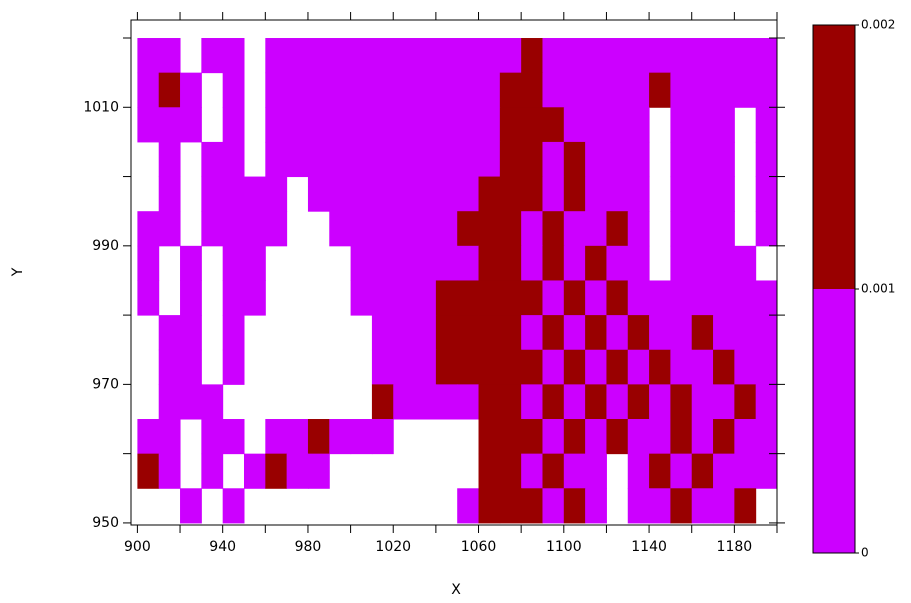 The image size is (911, 603). I want to click on y-tick-label: 1010, so click(101, 107).